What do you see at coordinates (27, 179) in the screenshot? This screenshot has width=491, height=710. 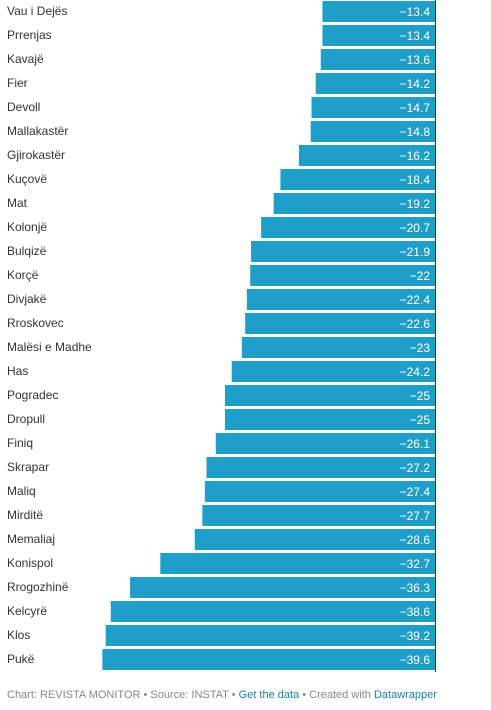 I see `category-label: Kuçovë` at bounding box center [27, 179].